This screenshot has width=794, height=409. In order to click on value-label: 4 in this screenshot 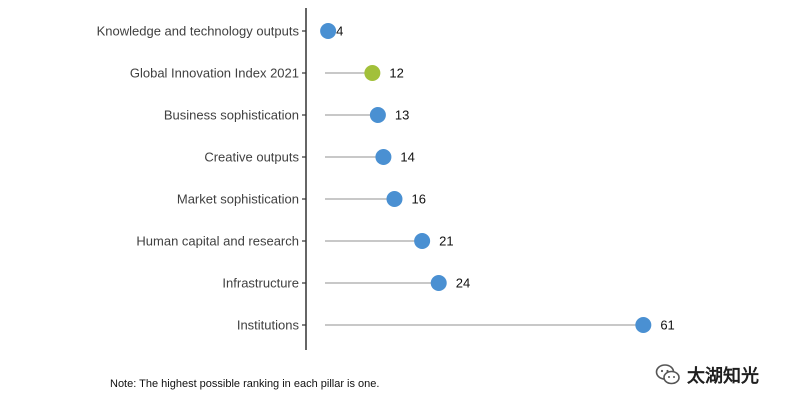, I will do `click(339, 31)`.